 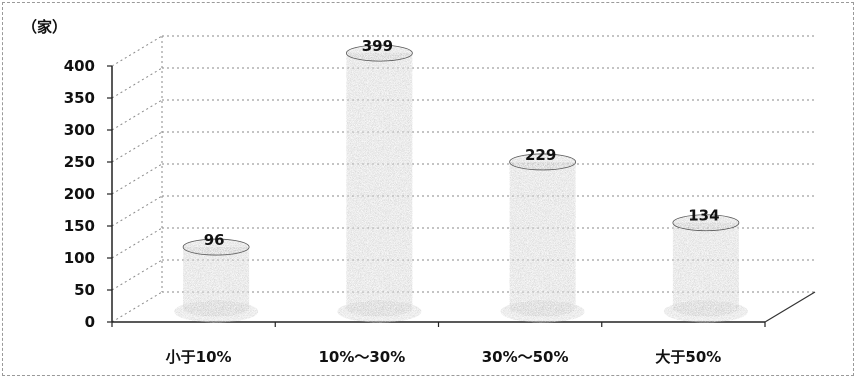 What do you see at coordinates (79, 226) in the screenshot?
I see `y-tick-label: 150` at bounding box center [79, 226].